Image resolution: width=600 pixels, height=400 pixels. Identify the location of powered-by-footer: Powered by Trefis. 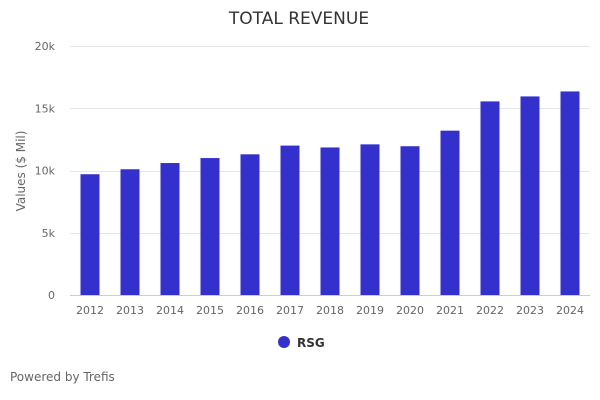
(62, 377).